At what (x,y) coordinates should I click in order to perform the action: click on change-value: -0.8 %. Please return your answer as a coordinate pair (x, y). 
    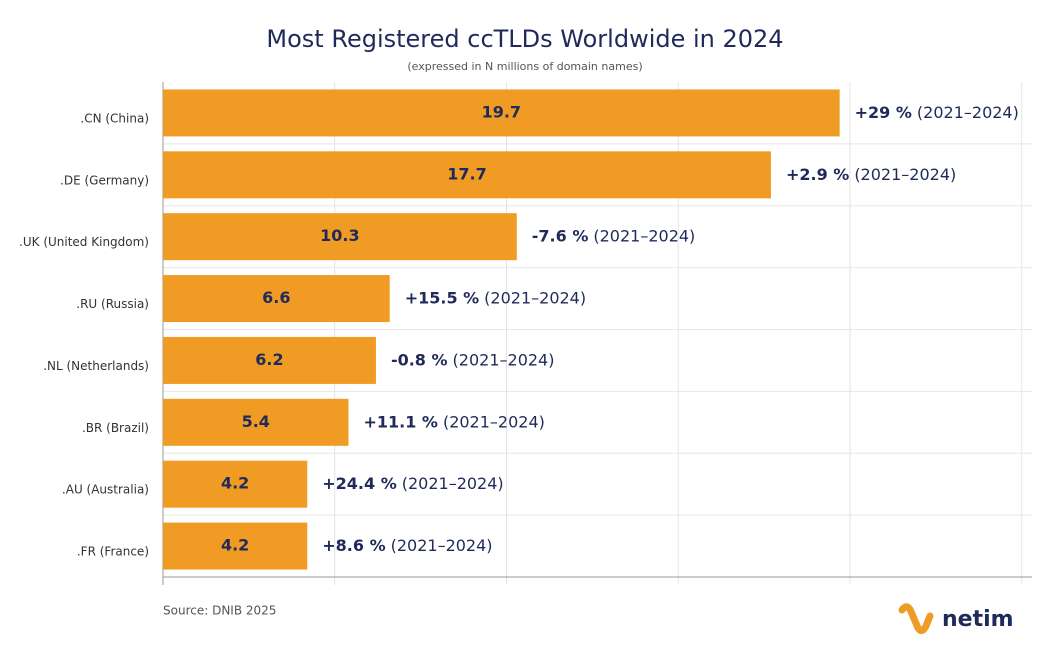
    Looking at the image, I should click on (419, 359).